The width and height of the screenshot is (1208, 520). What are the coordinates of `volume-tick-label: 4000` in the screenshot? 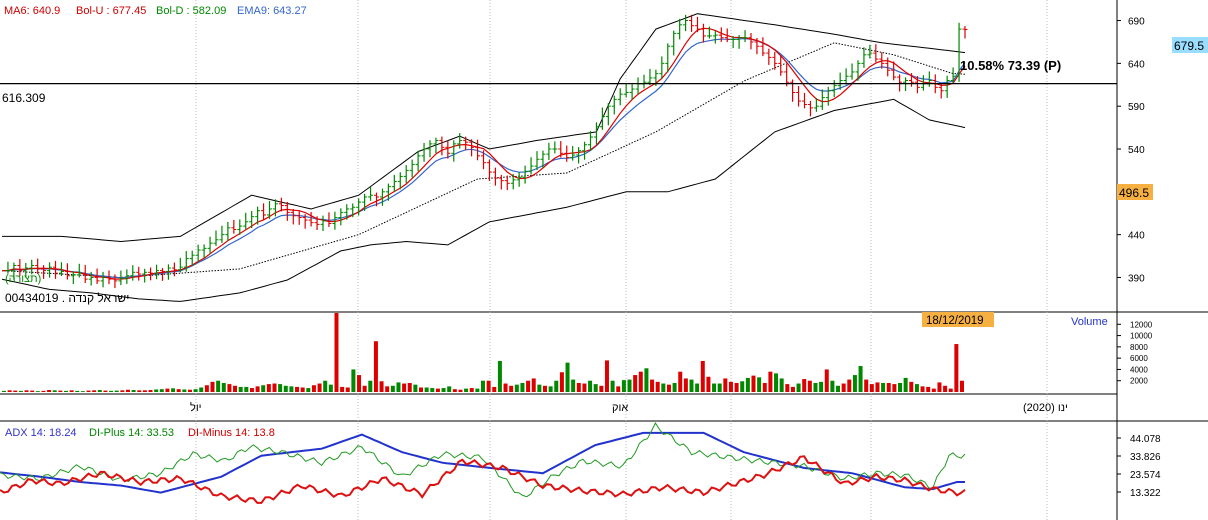 It's located at (1139, 369).